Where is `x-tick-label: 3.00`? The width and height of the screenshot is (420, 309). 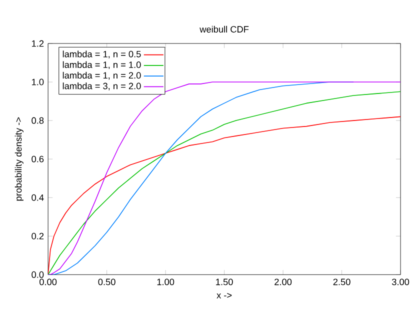 x-tick-label: 3.00 is located at coordinates (401, 282).